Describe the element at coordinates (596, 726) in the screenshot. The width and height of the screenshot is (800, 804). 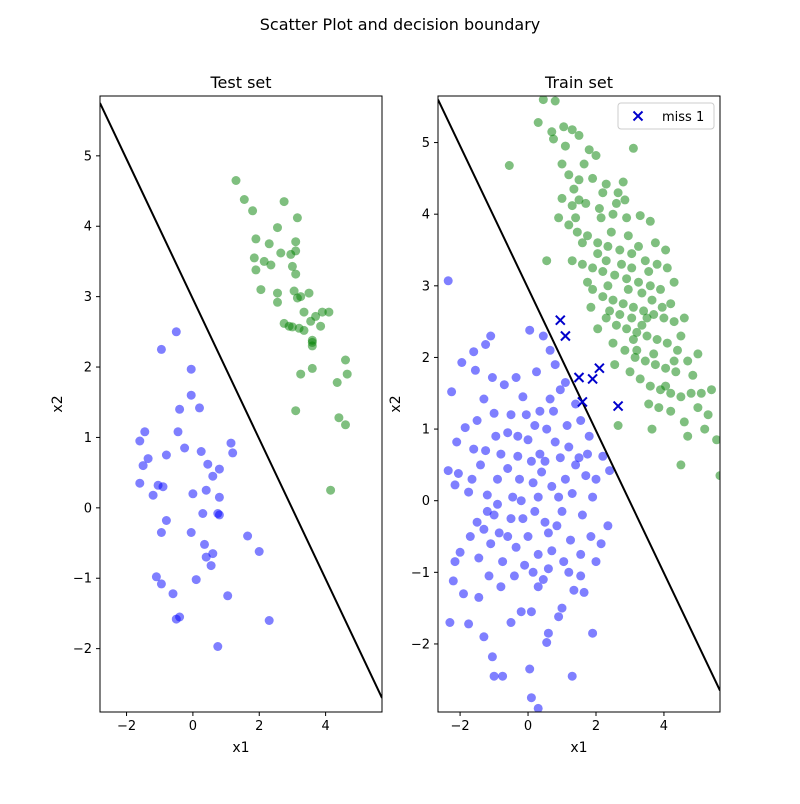
I see `x-tick-label: 2` at that location.